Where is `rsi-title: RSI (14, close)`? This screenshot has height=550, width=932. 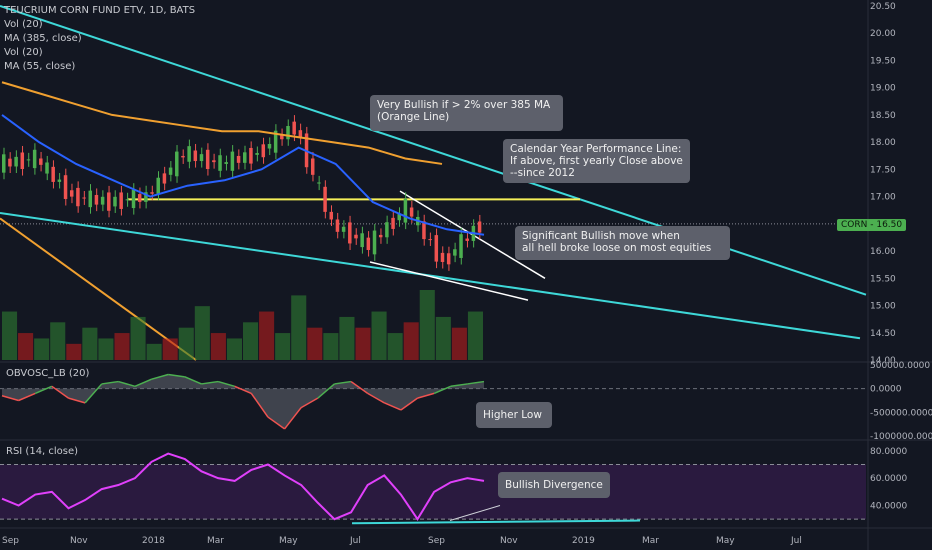
rsi-title: RSI (14, close) is located at coordinates (42, 451).